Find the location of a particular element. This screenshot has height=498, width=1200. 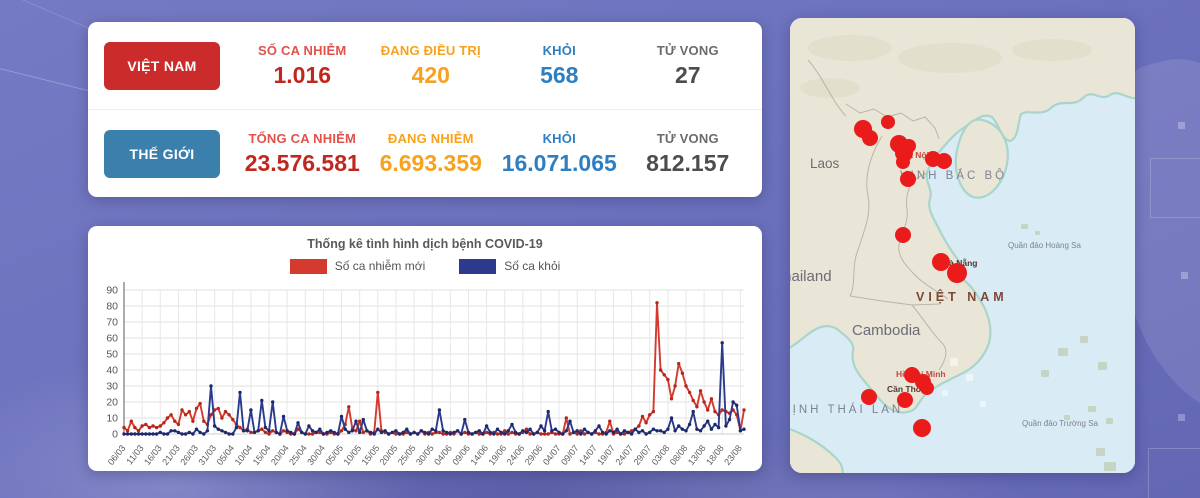

svg-text: 29/06 is located at coordinates (534, 455).